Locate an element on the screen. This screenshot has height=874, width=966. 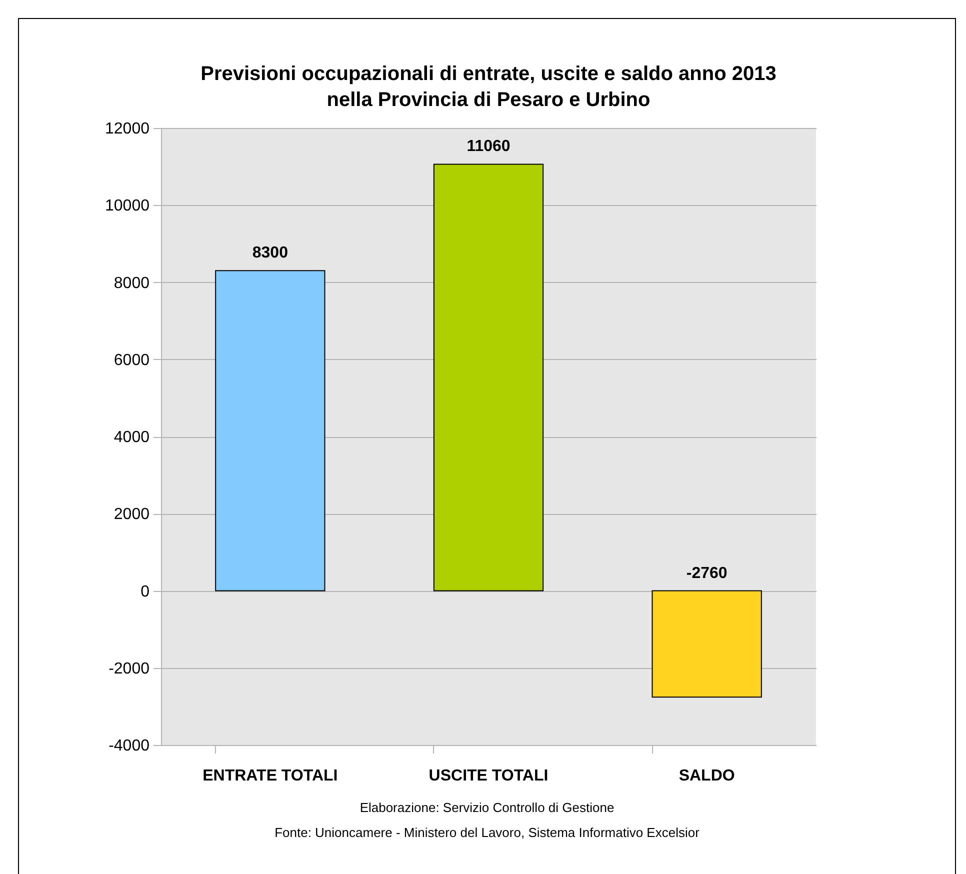
x-tick-label: SALDO is located at coordinates (706, 776).